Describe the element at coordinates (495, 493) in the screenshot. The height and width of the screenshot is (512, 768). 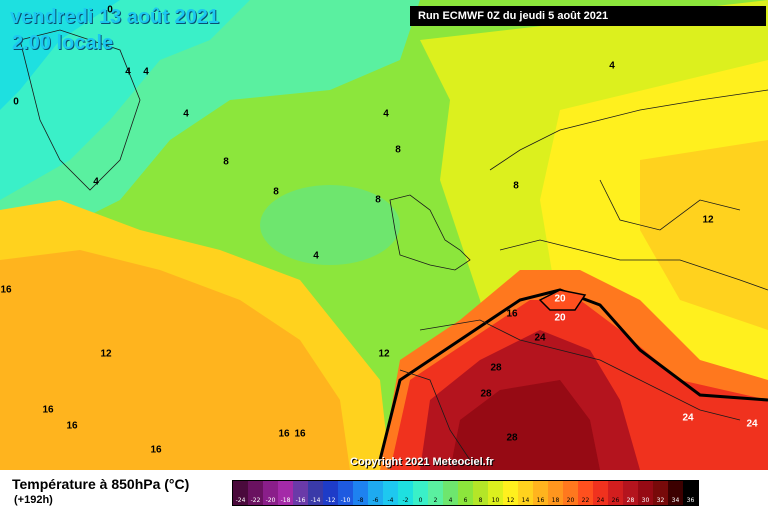
I see `scale-swatch: 10` at that location.